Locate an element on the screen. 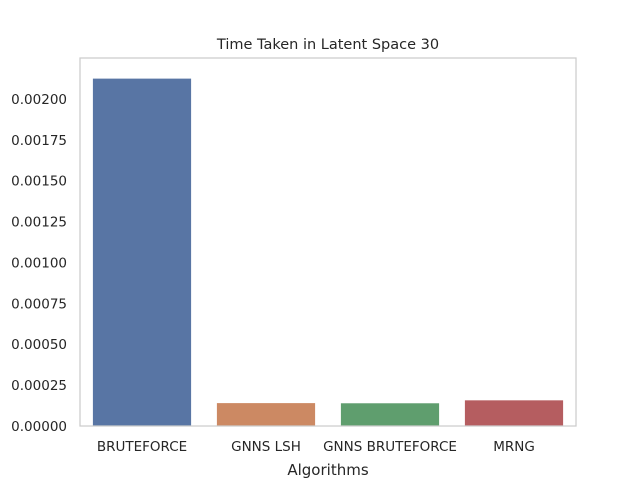 This screenshot has width=640, height=484. y-tick-label: 0.00150 is located at coordinates (39, 182).